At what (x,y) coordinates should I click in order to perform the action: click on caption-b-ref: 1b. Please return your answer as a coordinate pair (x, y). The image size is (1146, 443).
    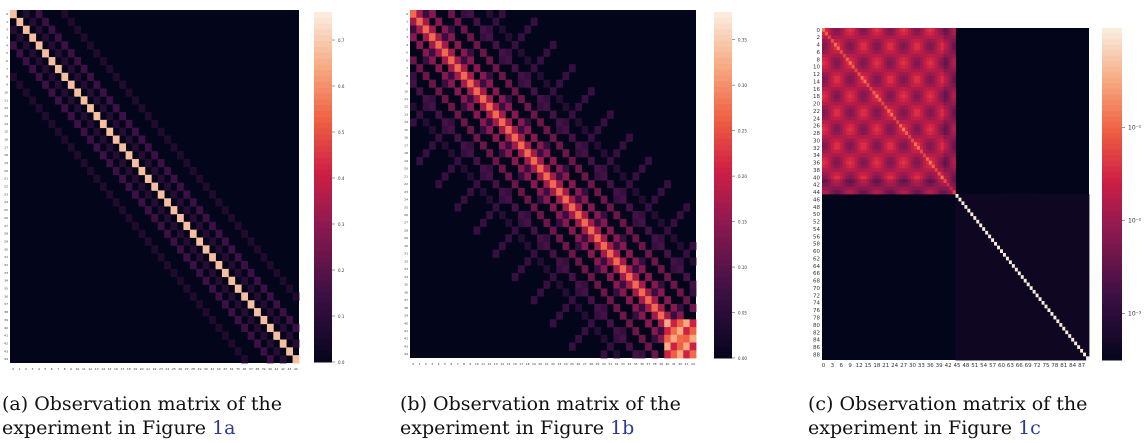
    Looking at the image, I should click on (622, 428).